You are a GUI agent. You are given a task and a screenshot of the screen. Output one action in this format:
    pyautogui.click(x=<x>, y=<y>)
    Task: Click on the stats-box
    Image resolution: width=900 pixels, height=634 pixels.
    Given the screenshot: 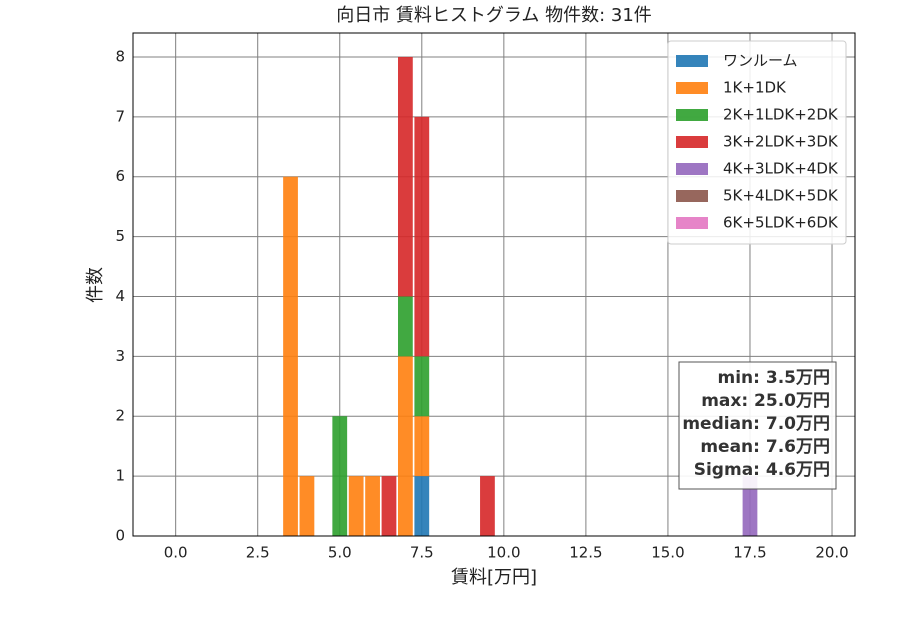 What is the action you would take?
    pyautogui.click(x=757, y=425)
    